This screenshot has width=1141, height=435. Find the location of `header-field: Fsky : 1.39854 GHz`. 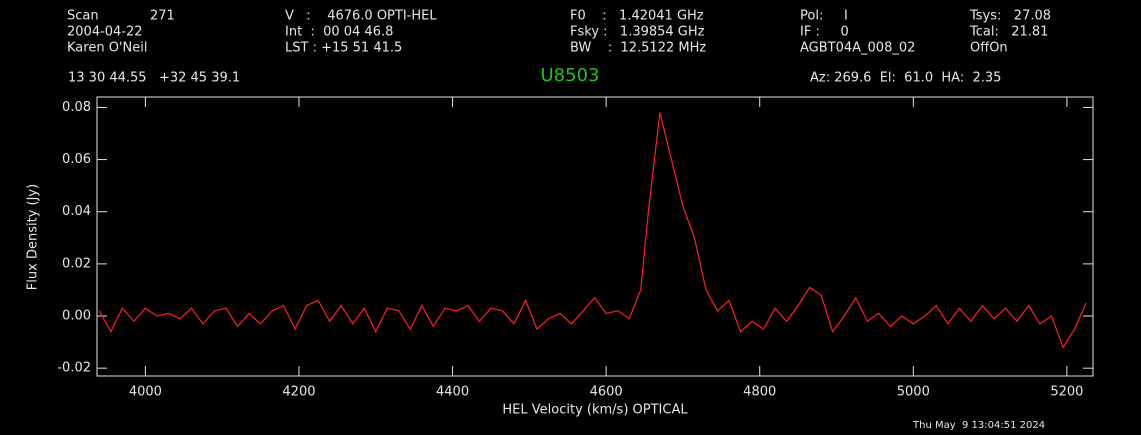

header-field: Fsky : 1.39854 GHz is located at coordinates (637, 32).